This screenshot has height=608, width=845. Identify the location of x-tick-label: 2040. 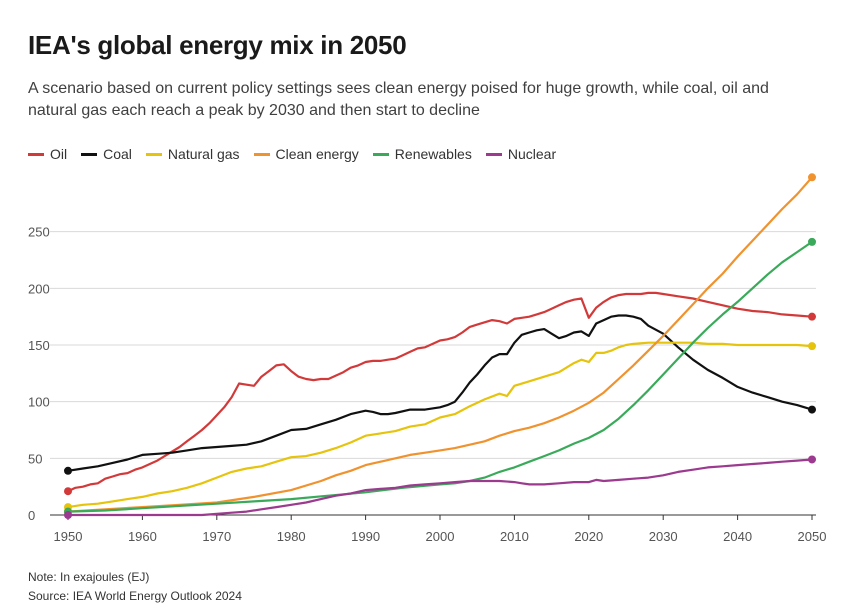
(737, 536).